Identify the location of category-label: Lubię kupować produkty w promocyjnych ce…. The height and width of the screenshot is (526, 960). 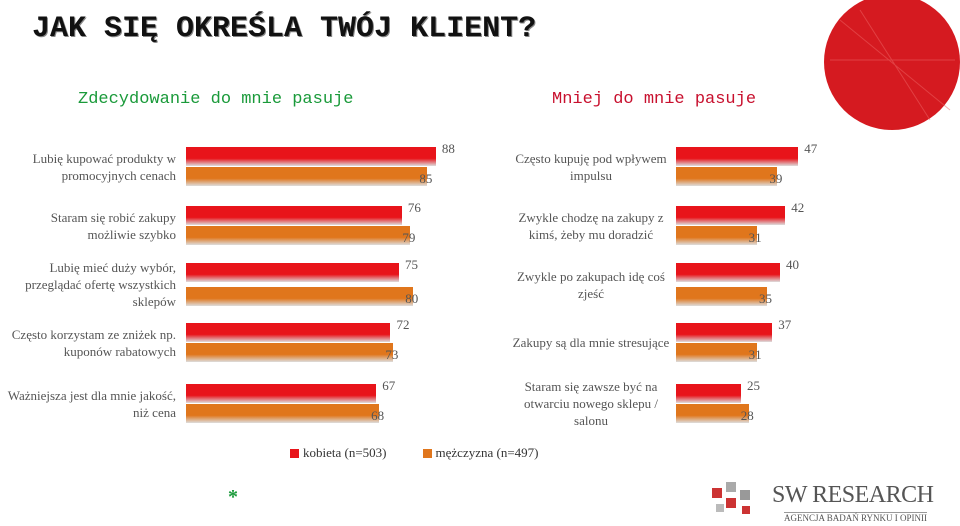
(104, 166).